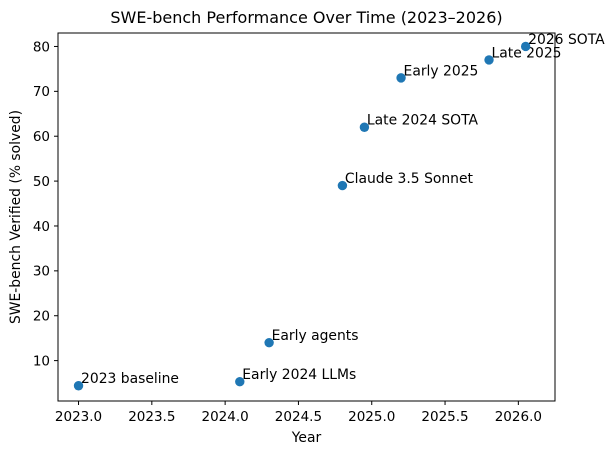 Image resolution: width=616 pixels, height=455 pixels. I want to click on point-label: Late 2024 SOTA, so click(423, 121).